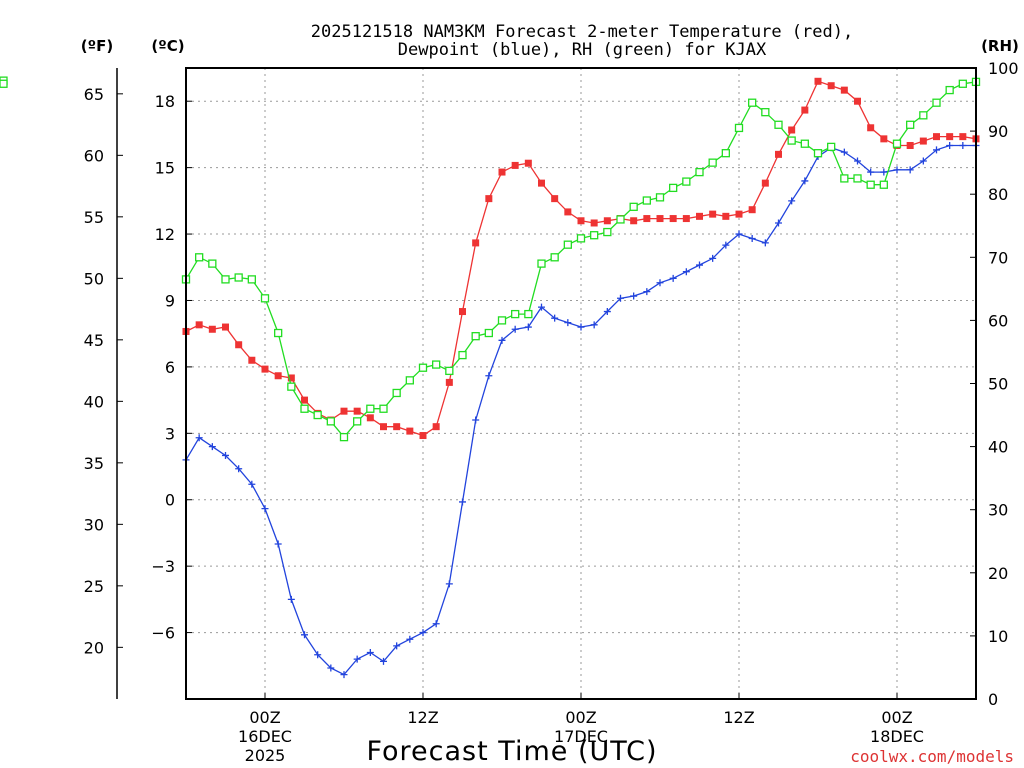 The height and width of the screenshot is (768, 1024). Describe the element at coordinates (94, 586) in the screenshot. I see `fahrenheit-tick-label: 25` at that location.